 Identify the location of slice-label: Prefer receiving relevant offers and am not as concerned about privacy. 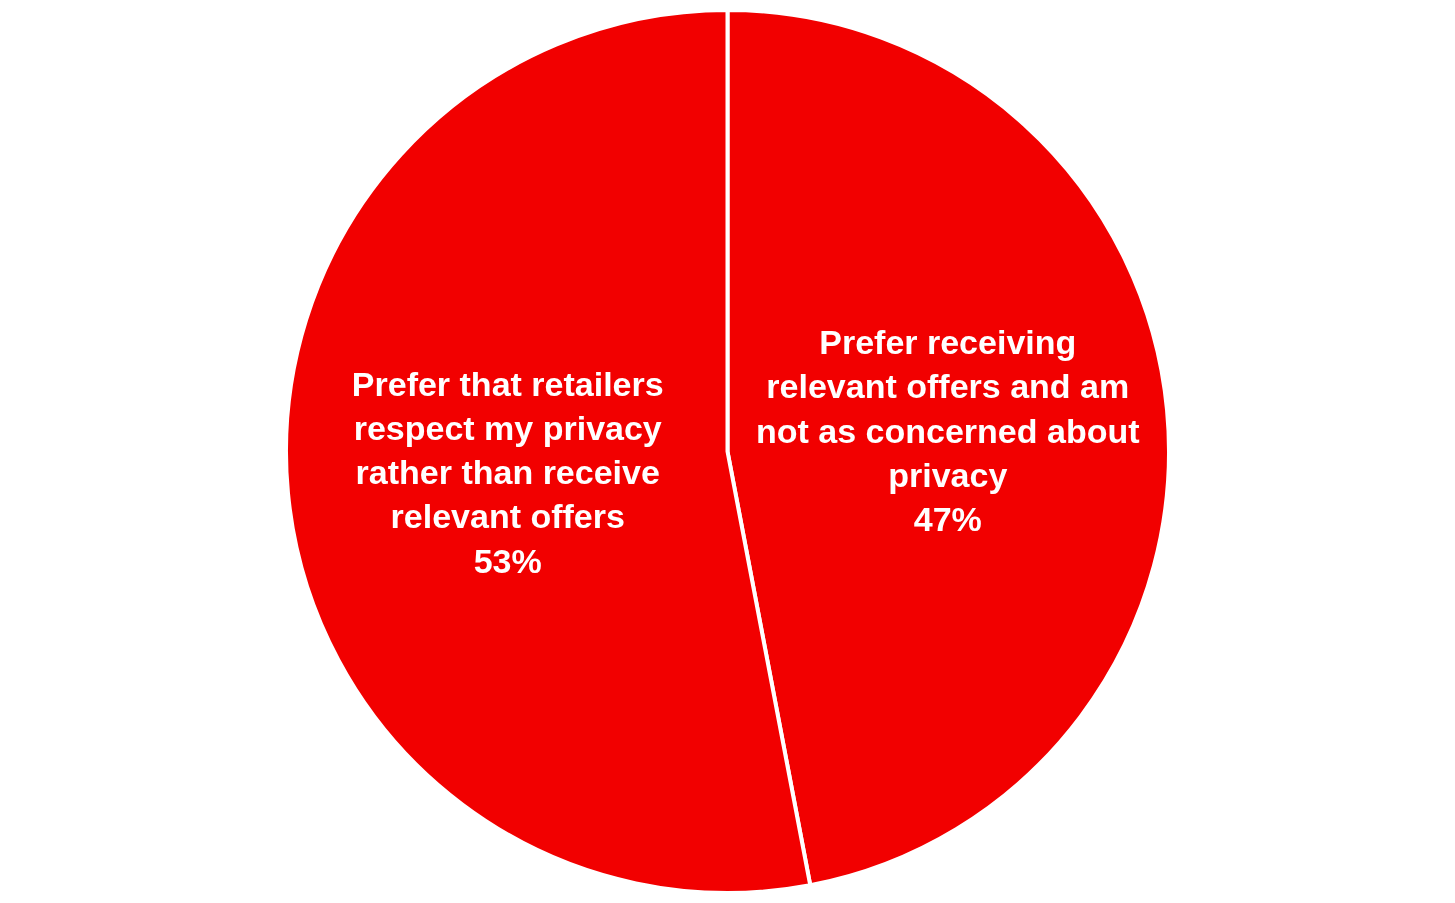
(948, 408).